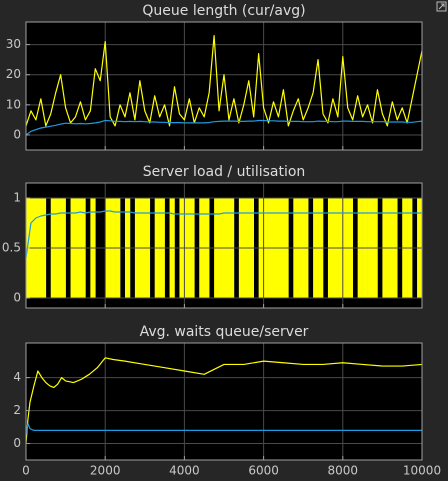 The image size is (448, 481). I want to click on chart-title: Server load / utilisation, so click(224, 172).